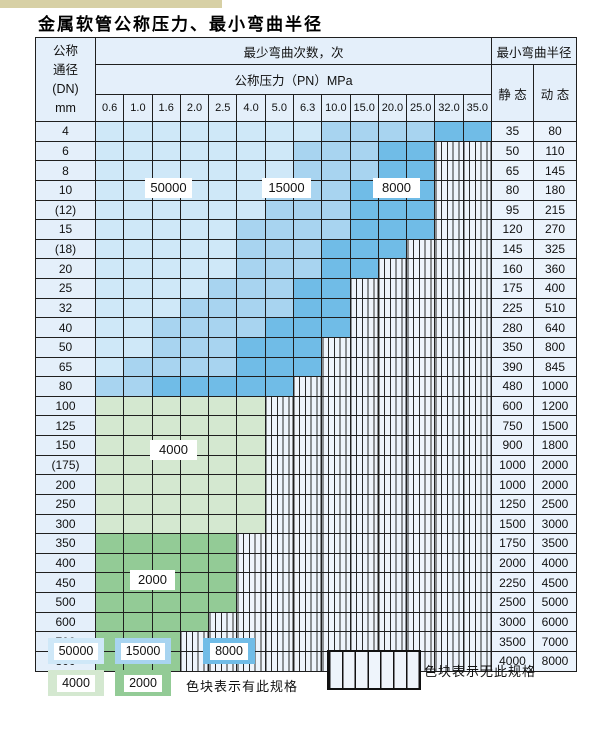 This screenshot has height=743, width=600. Describe the element at coordinates (65, 465) in the screenshot. I see `dn-cell: (175)` at that location.